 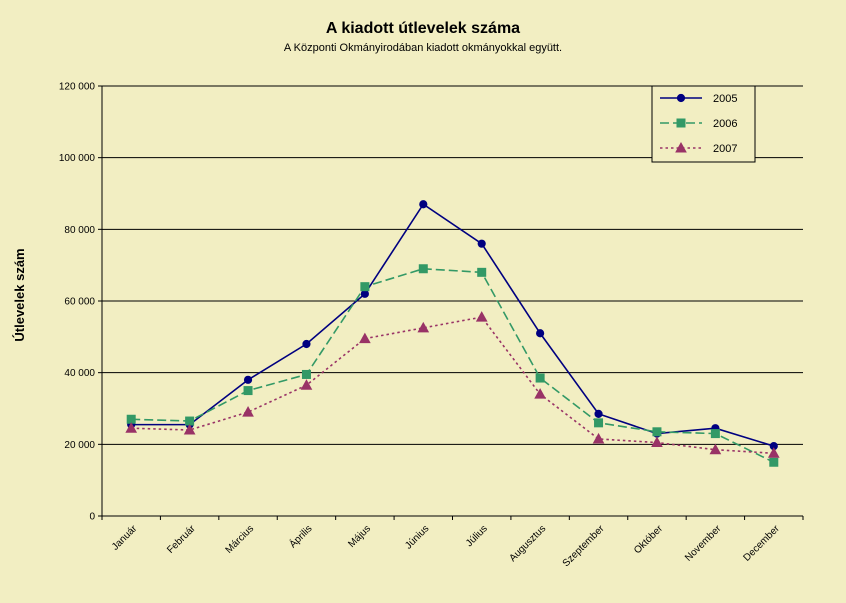 I want to click on x-tick-label: December, so click(x=762, y=543).